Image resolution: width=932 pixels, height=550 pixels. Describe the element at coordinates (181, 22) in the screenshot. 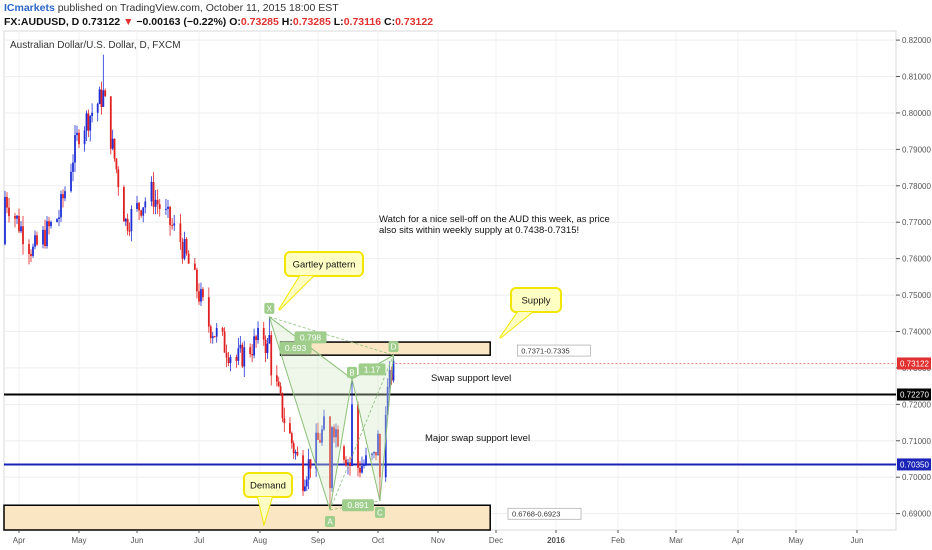

I see `price-change: −0.00163 (−0.22%)` at that location.